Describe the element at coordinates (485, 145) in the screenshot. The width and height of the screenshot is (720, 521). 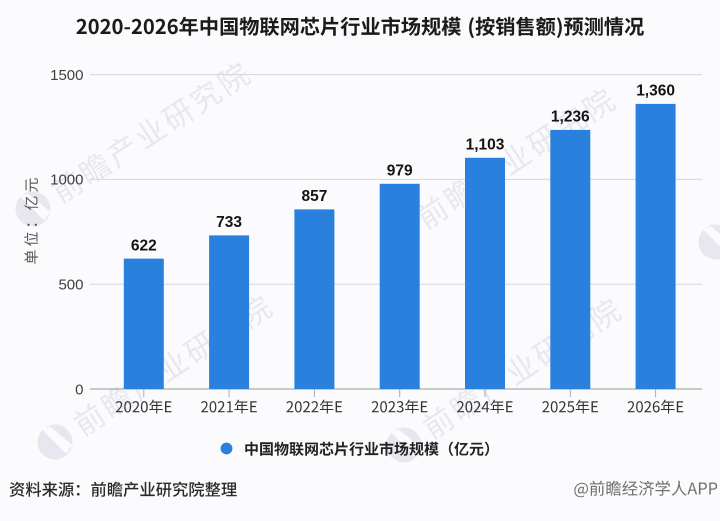
I see `svg-text: 1,103` at that location.